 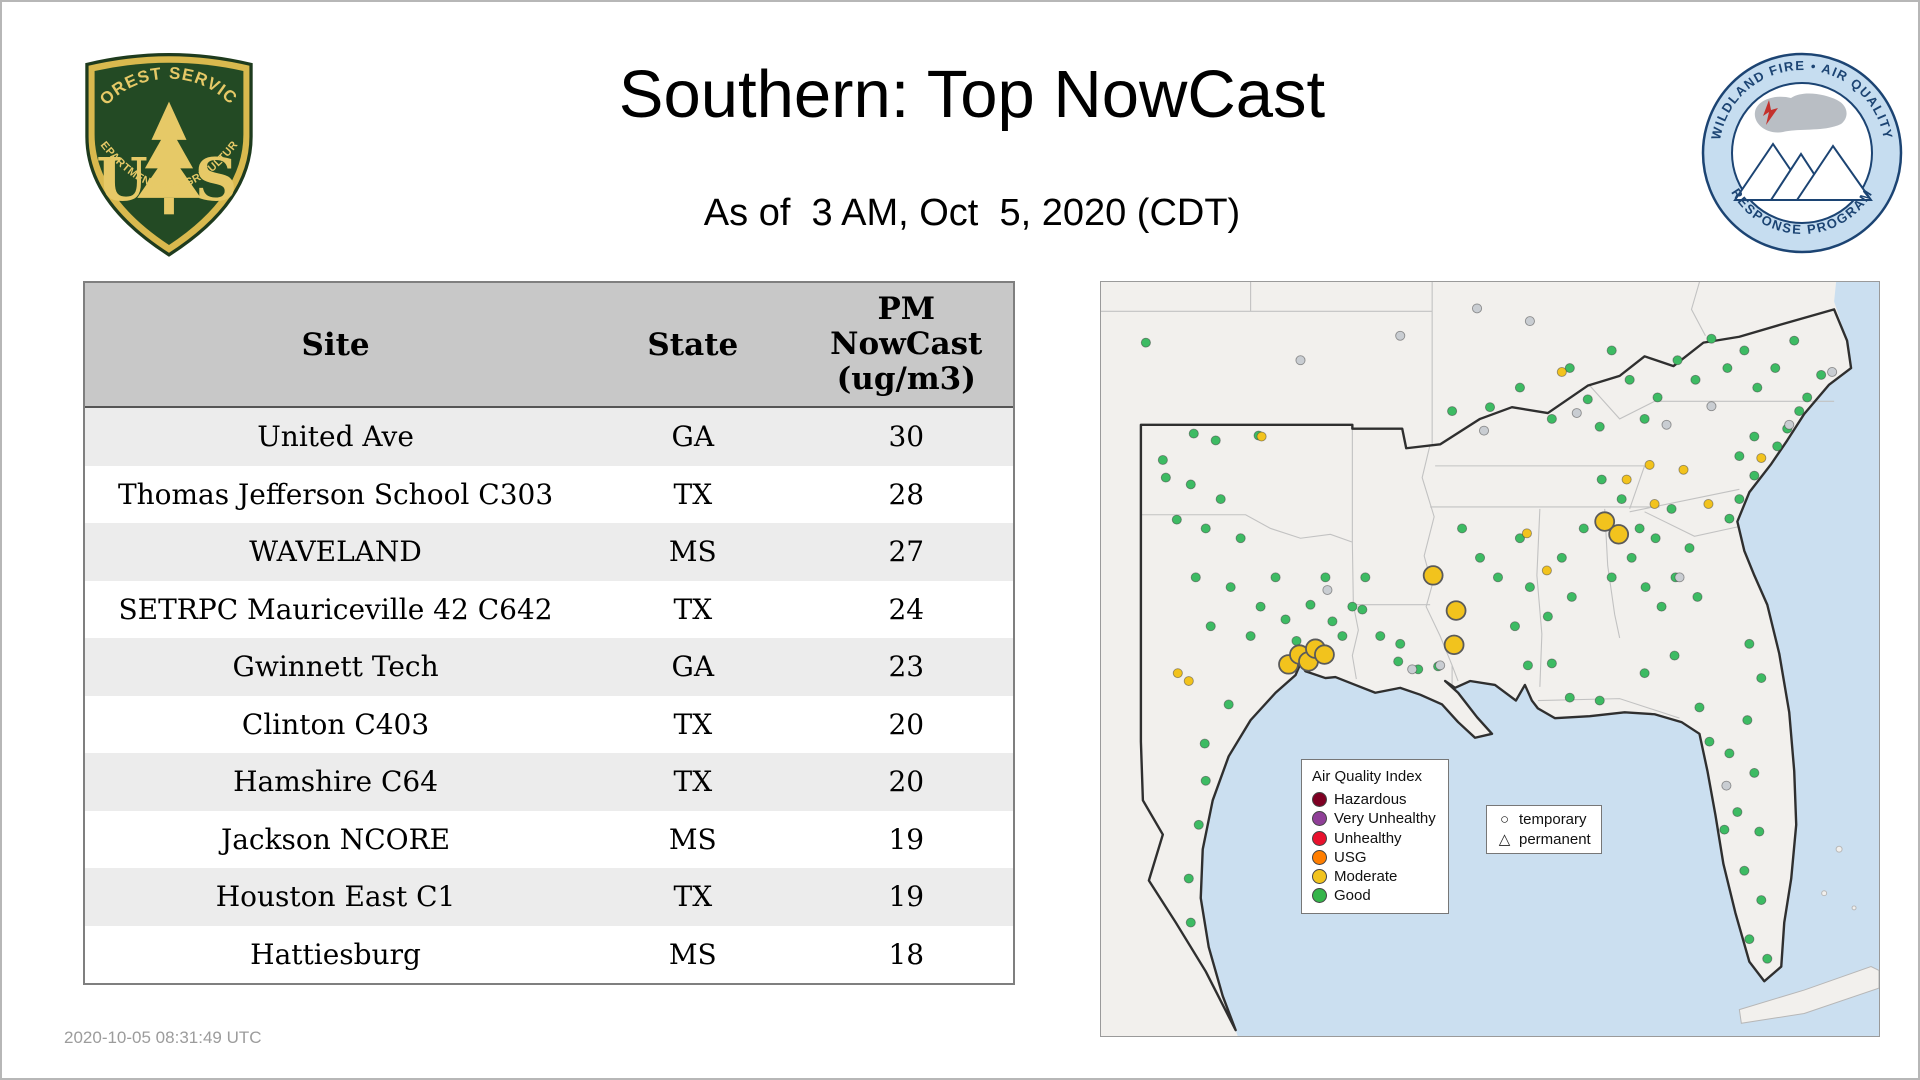 I want to click on col-header-pm-nowcast: PM NowCast (ug/m3), so click(x=906, y=344).